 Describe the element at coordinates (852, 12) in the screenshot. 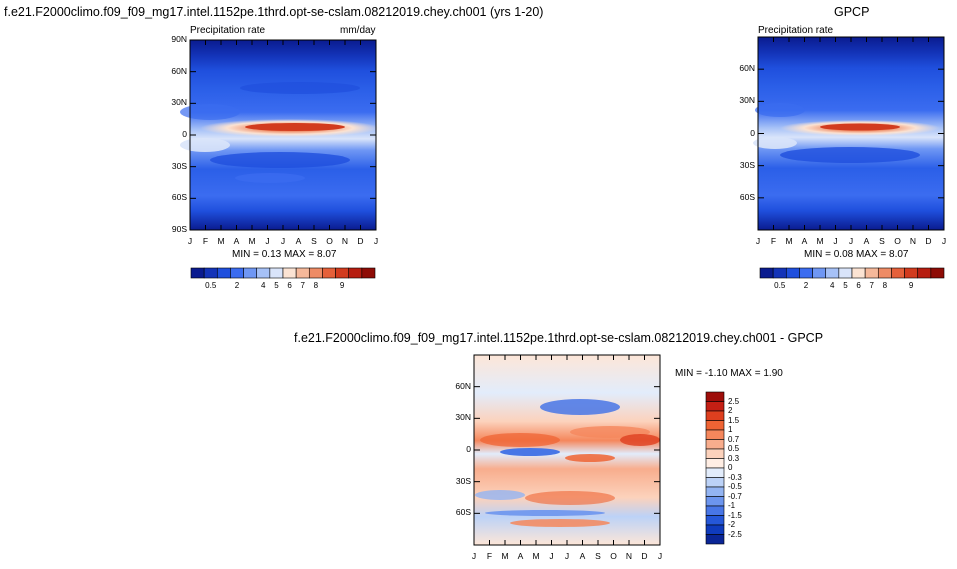

I see `obs-panel-title: GPCP` at that location.